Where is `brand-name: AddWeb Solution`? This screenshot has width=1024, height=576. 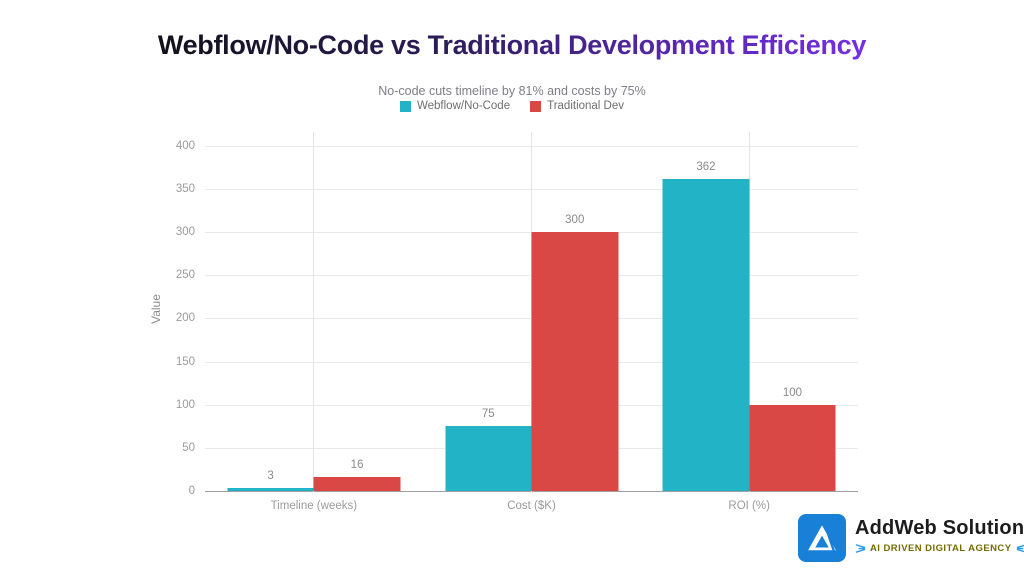 brand-name: AddWeb Solution is located at coordinates (939, 528).